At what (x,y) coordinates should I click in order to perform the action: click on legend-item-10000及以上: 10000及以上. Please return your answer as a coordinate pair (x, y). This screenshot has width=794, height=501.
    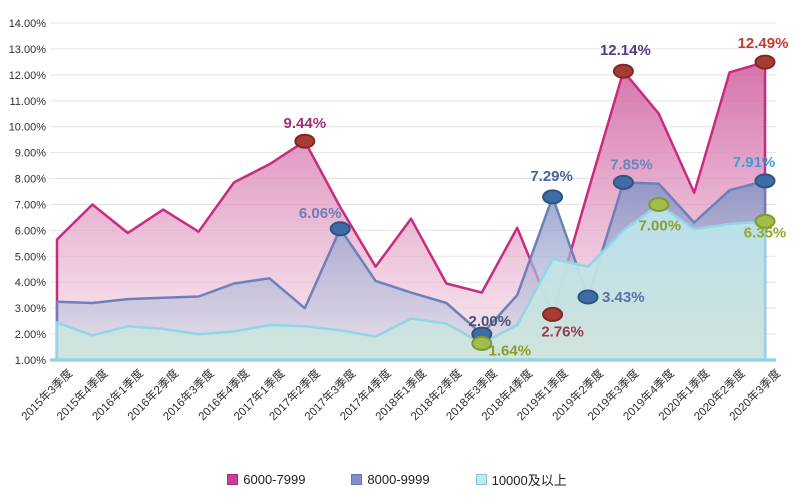
    Looking at the image, I should click on (521, 479).